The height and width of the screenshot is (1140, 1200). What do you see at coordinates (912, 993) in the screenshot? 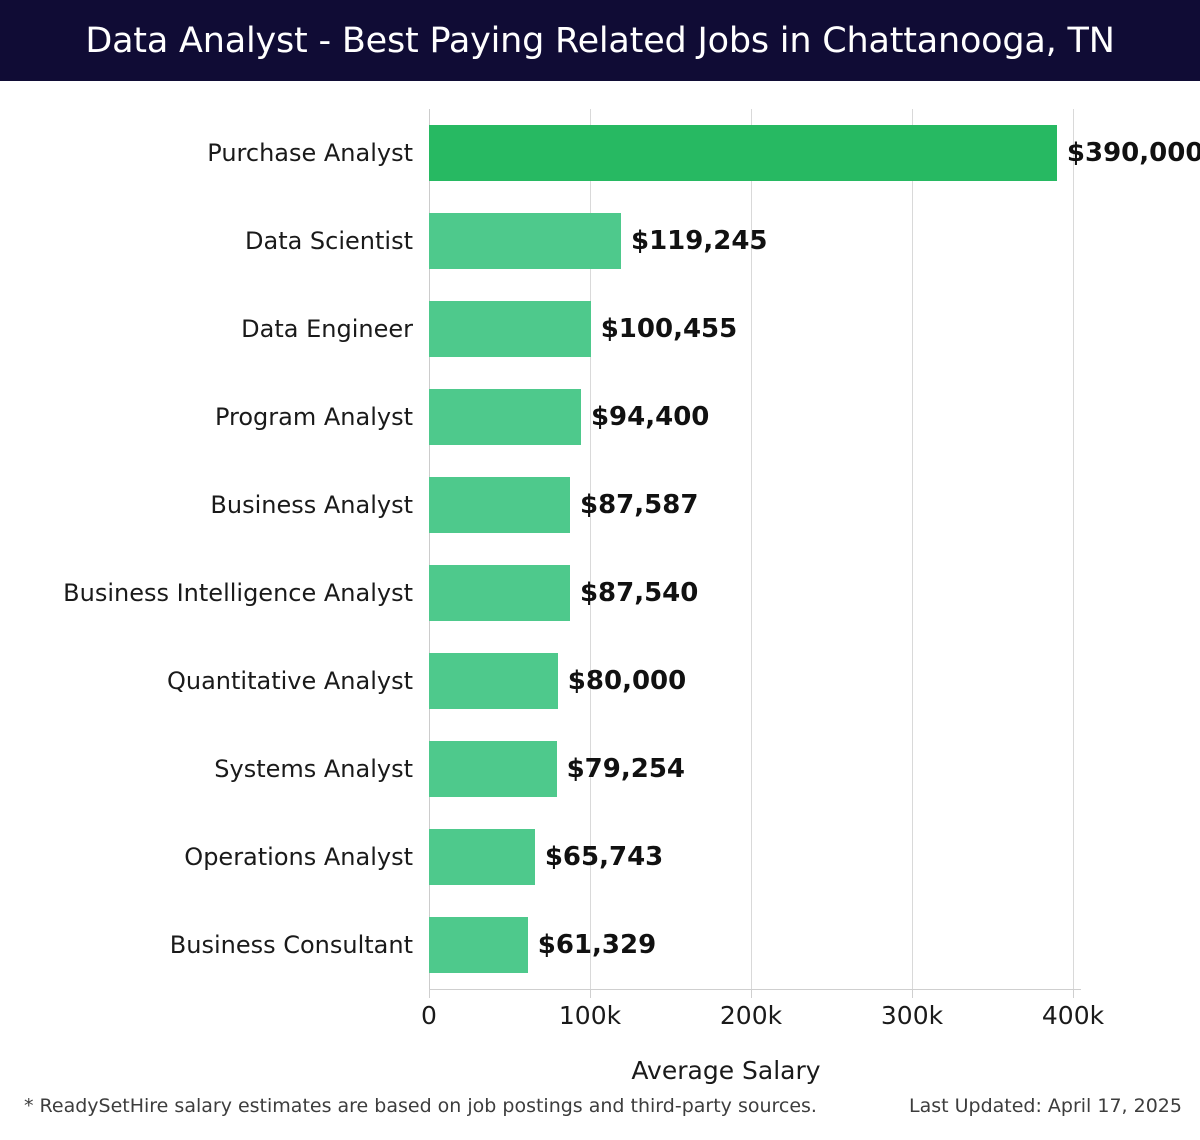
I see `tick-mark-300k` at bounding box center [912, 993].